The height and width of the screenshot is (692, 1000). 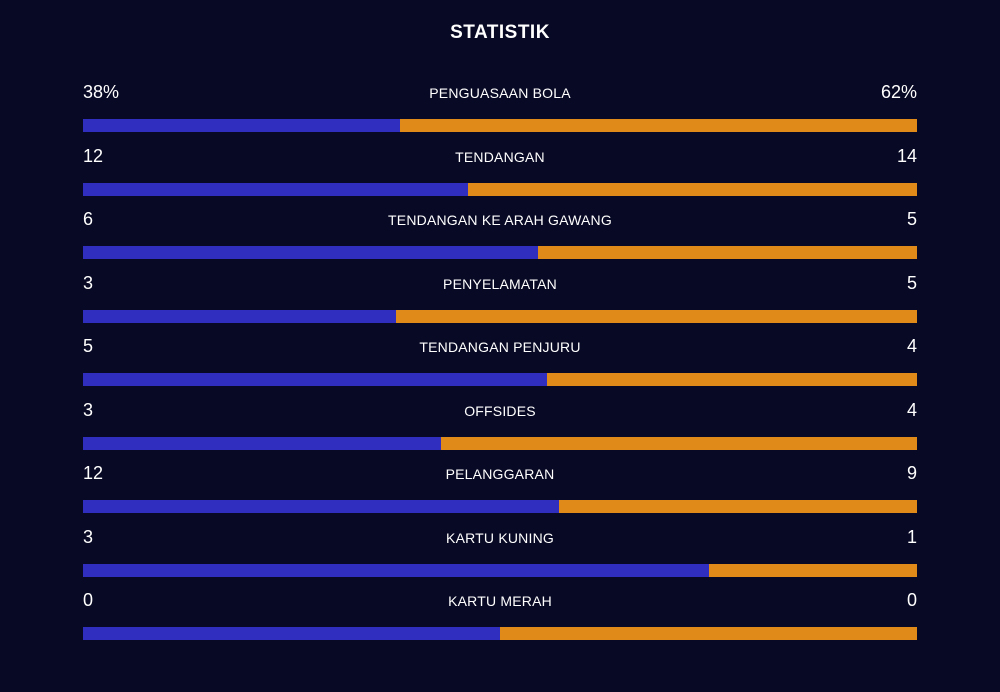 What do you see at coordinates (500, 493) in the screenshot?
I see `stat-row-fouls: 12 PELANGGARAN 9` at bounding box center [500, 493].